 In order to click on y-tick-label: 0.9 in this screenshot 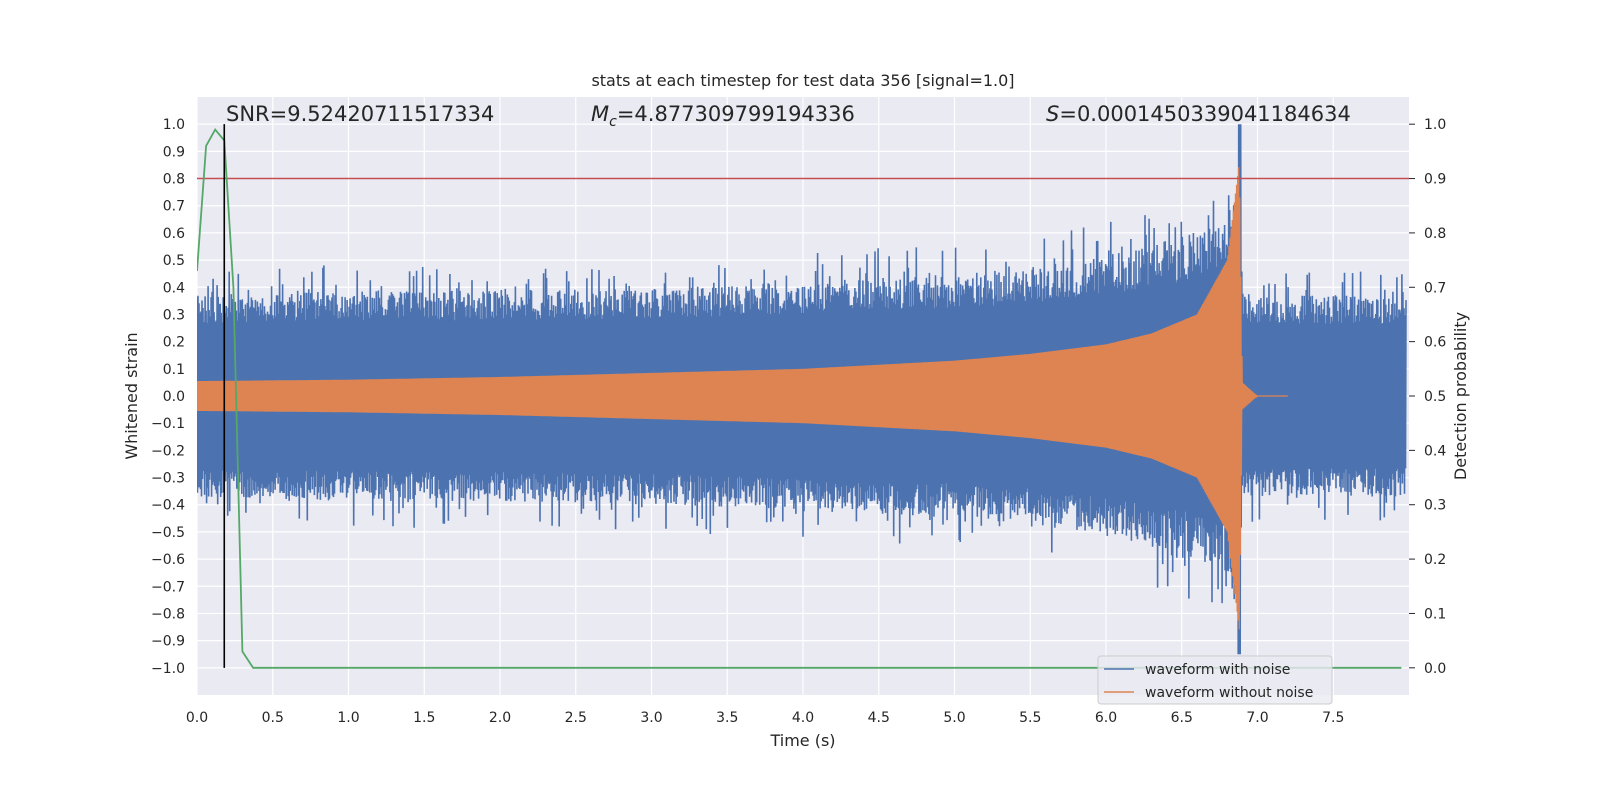, I will do `click(174, 152)`.